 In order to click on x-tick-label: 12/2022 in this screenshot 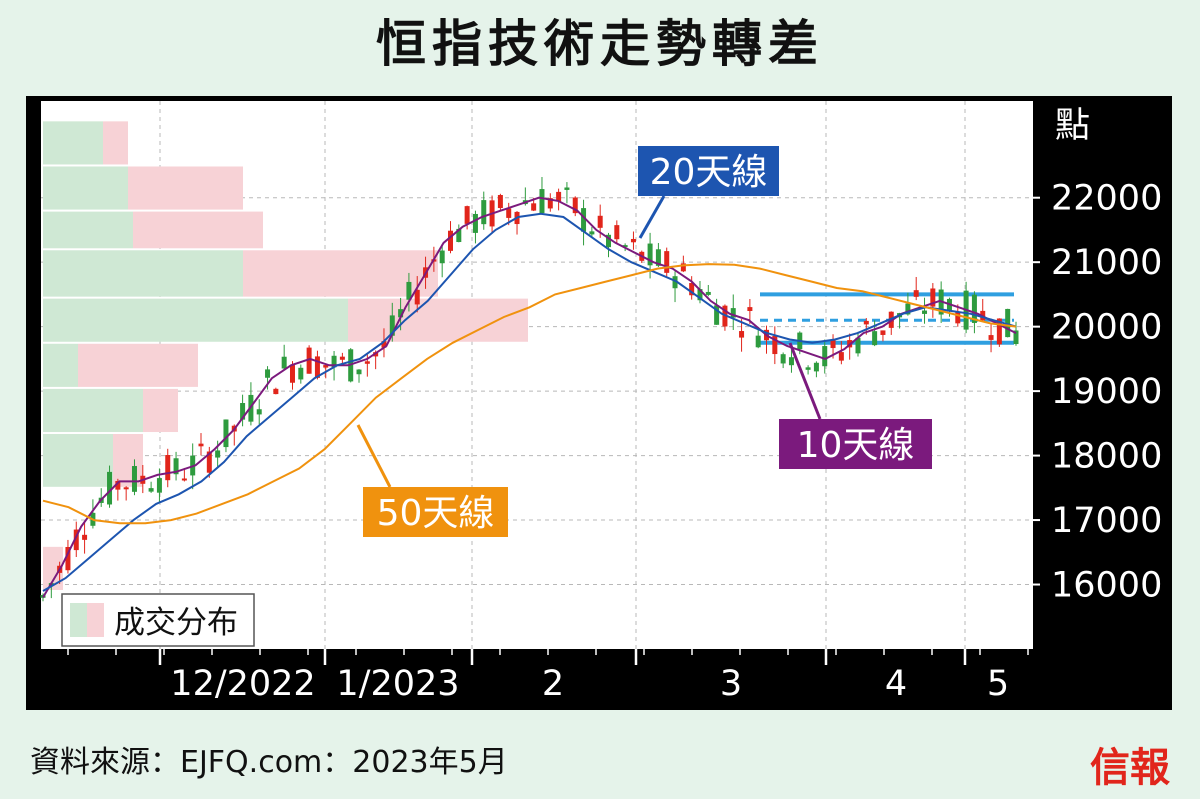, I will do `click(242, 684)`.